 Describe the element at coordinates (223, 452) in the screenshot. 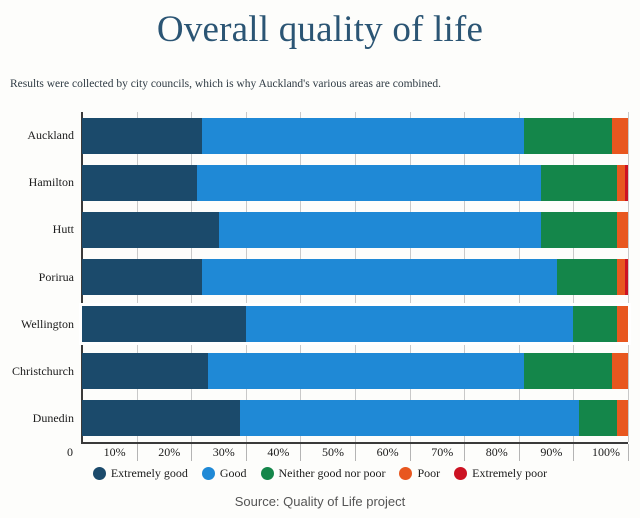

I see `x-tick-label: 30%` at that location.